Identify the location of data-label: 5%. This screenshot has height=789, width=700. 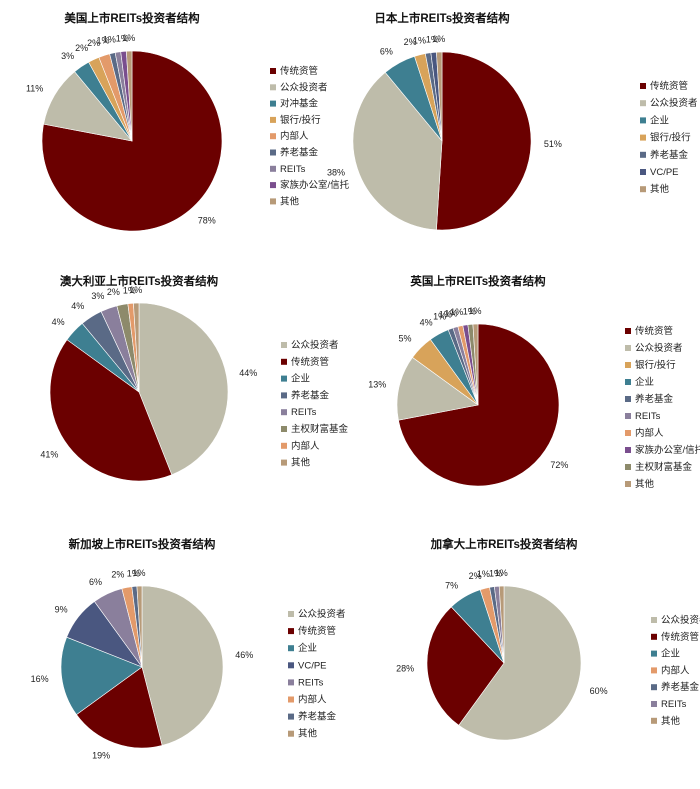
(404, 339).